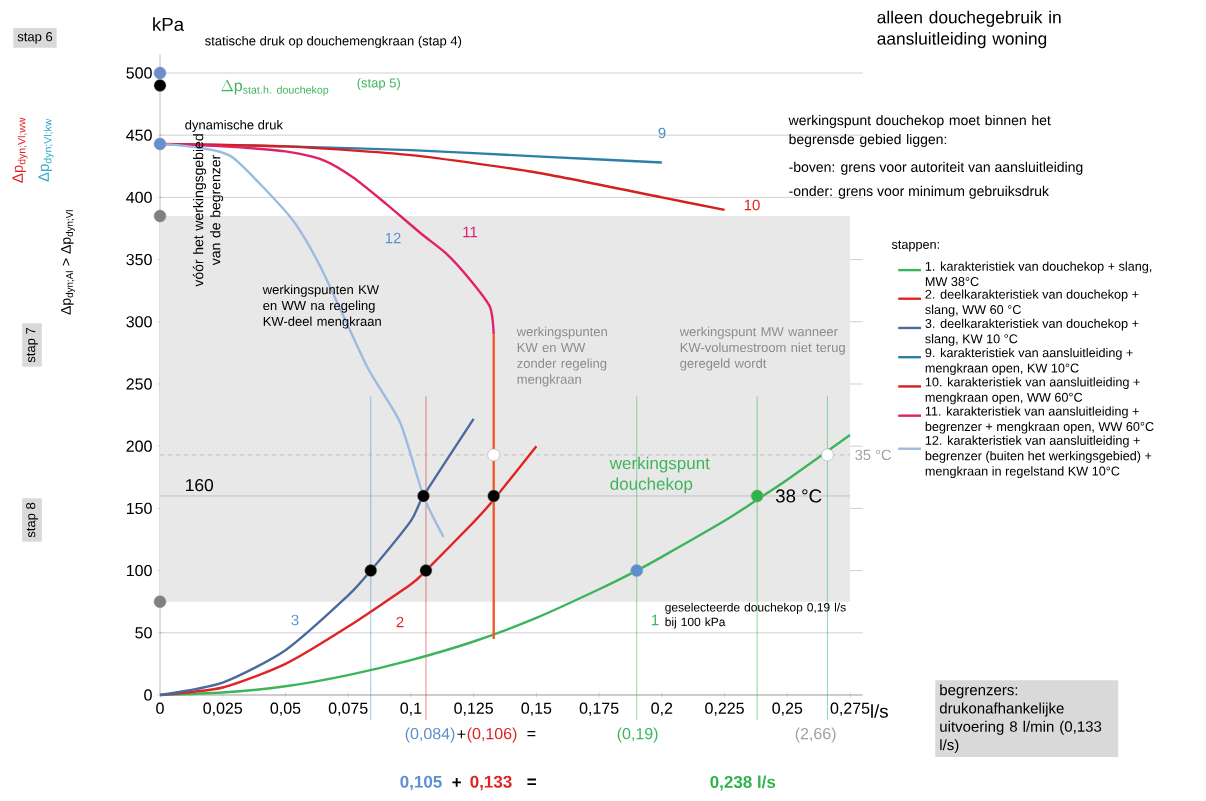  Describe the element at coordinates (561, 356) in the screenshot. I see `annotation: werkingspunten KW en WW zonder regeling mengkraan` at that location.